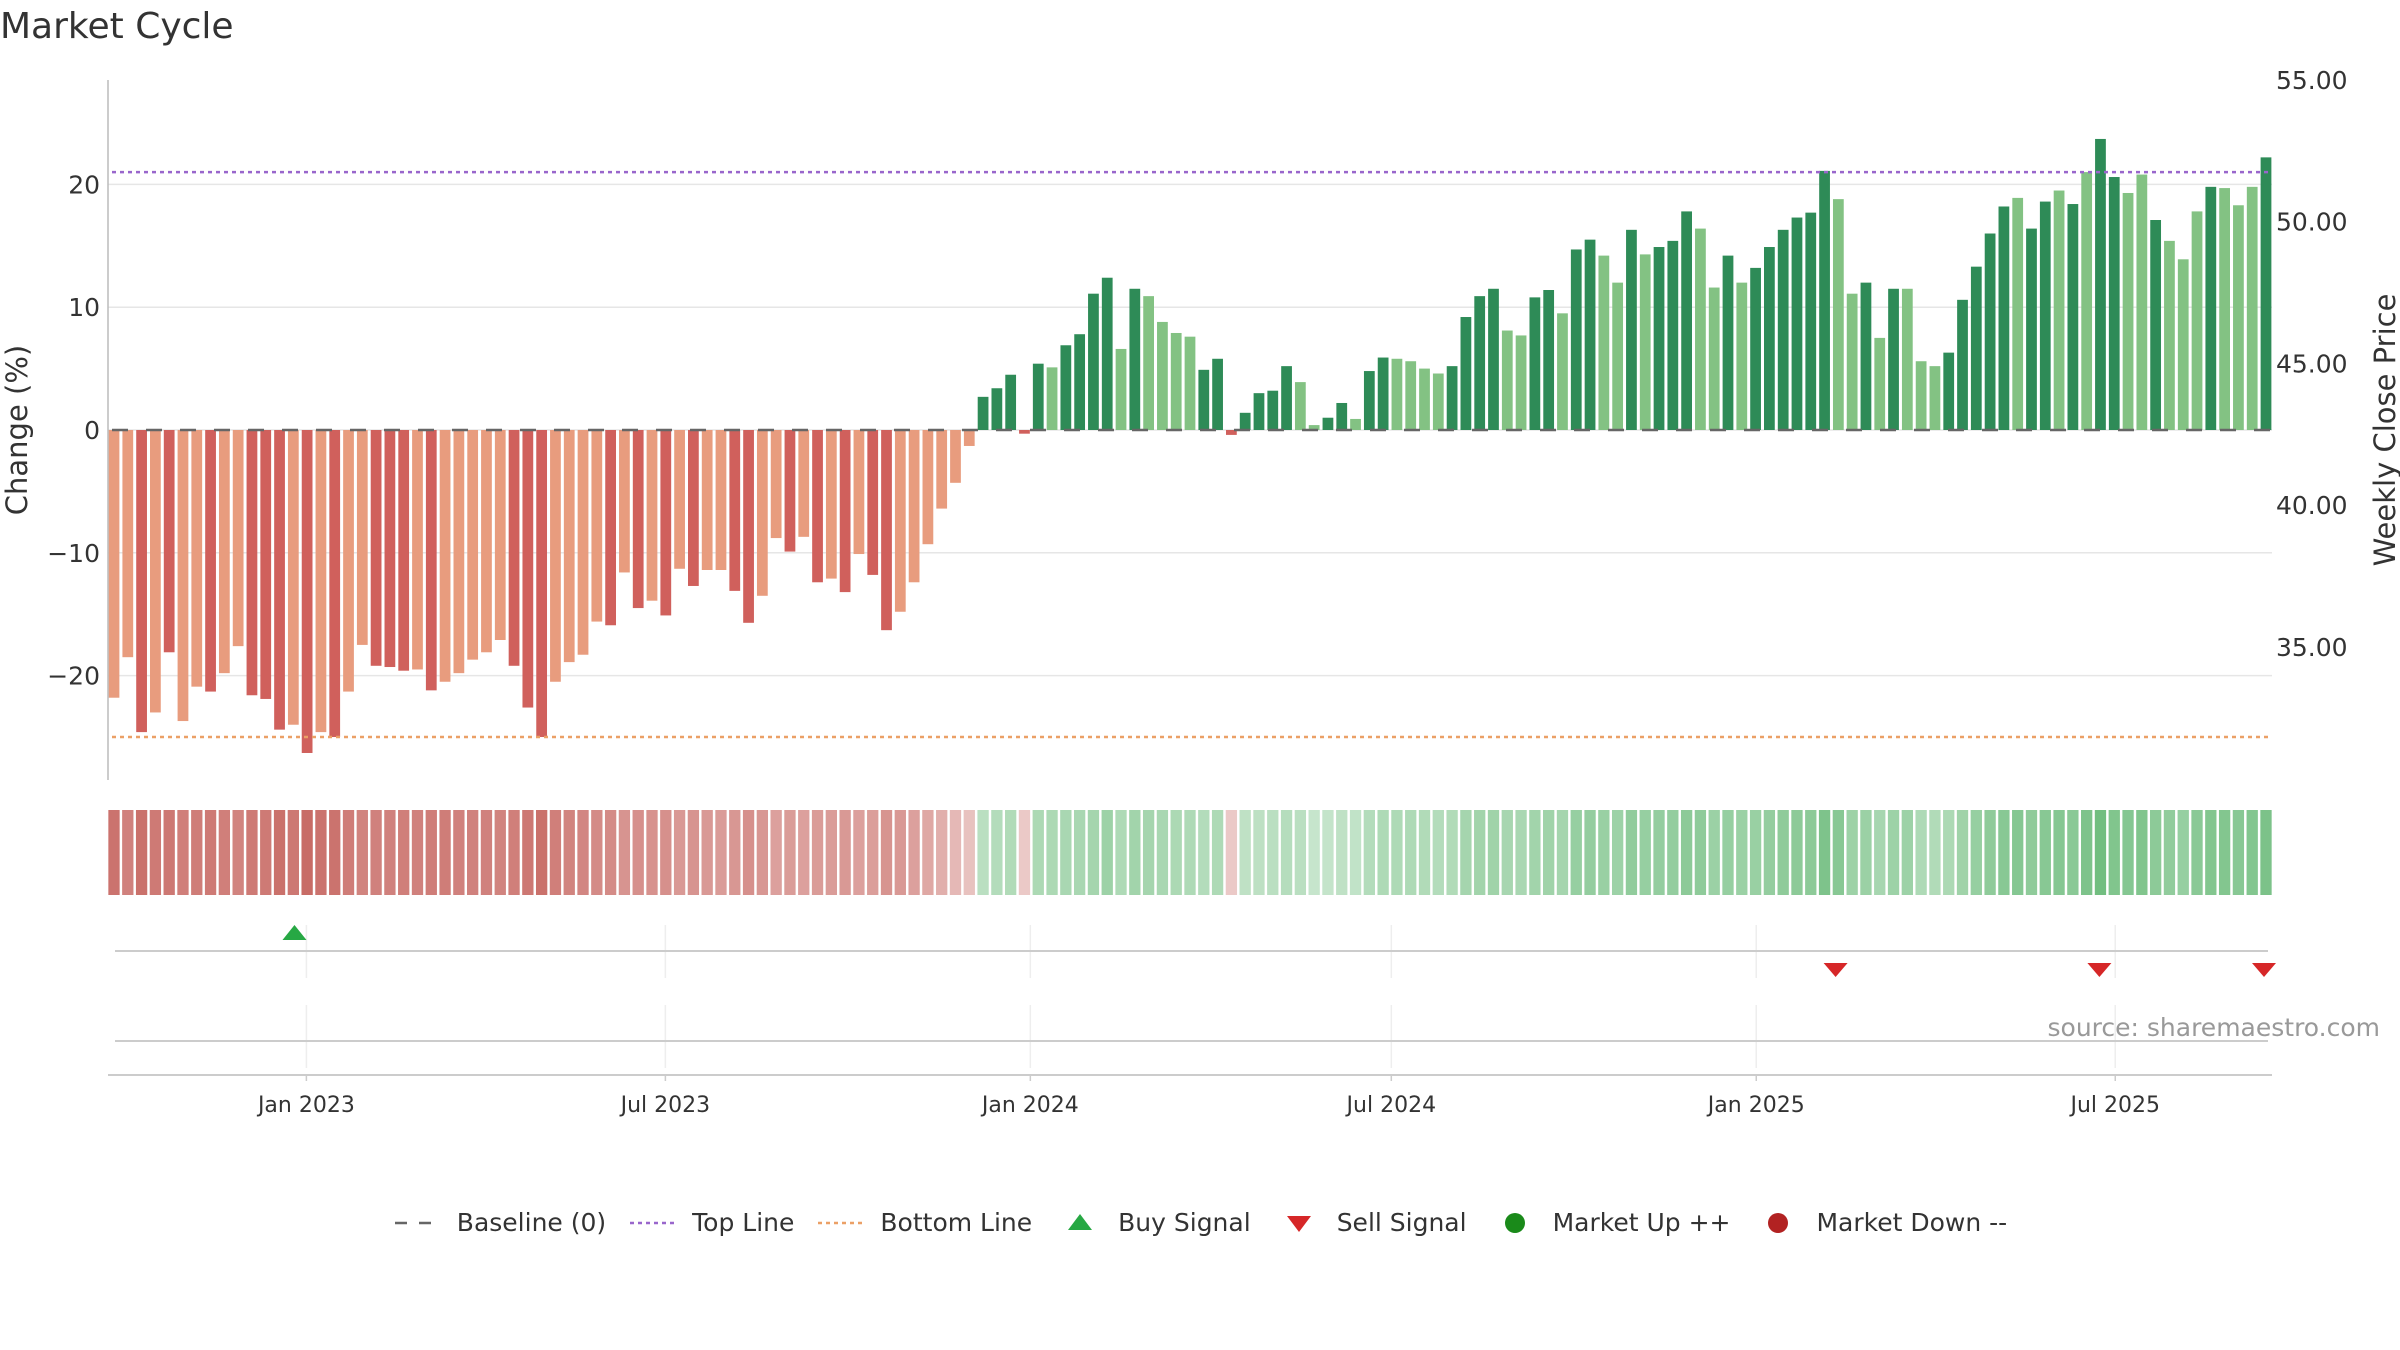 This screenshot has width=2400, height=1350. I want to click on heat-strip, so click(1190, 852).